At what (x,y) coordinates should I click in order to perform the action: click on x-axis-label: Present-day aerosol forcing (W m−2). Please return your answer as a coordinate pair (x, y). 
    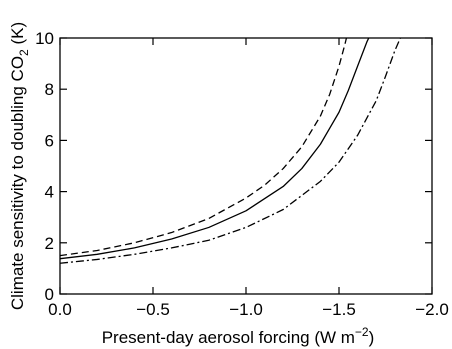
    Looking at the image, I should click on (238, 336).